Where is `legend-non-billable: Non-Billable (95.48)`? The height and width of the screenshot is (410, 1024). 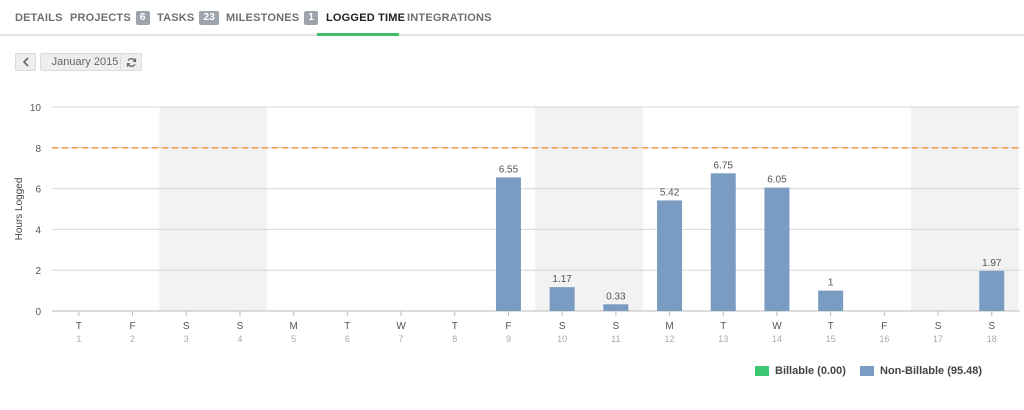
legend-non-billable: Non-Billable (95.48) is located at coordinates (921, 371).